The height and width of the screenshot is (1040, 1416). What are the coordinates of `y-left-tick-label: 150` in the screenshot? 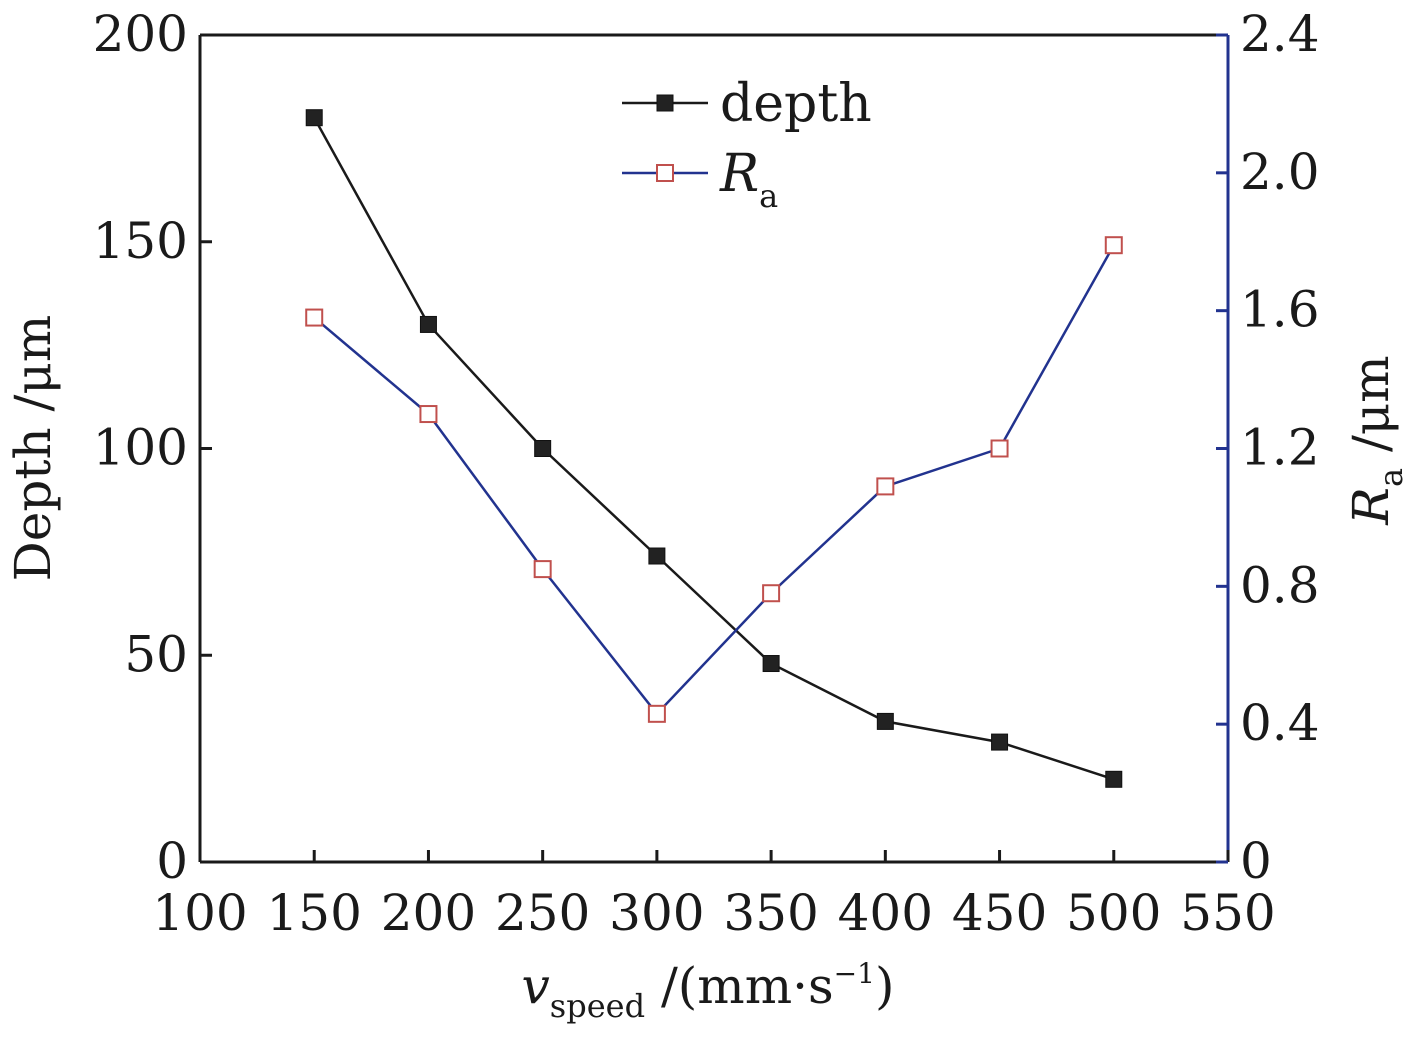 It's located at (140, 241).